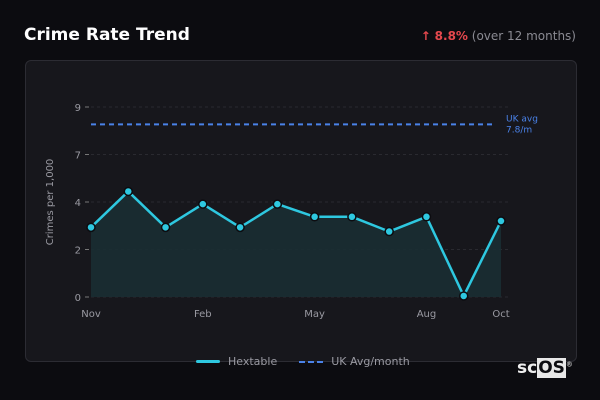  Describe the element at coordinates (107, 35) in the screenshot. I see `page-title: Crime Rate Trend` at that location.